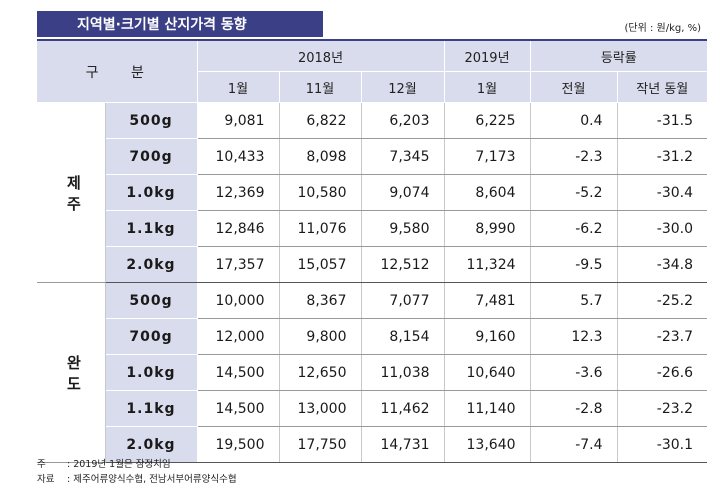 This screenshot has height=496, width=727. I want to click on value-cell: 10,000, so click(238, 300).